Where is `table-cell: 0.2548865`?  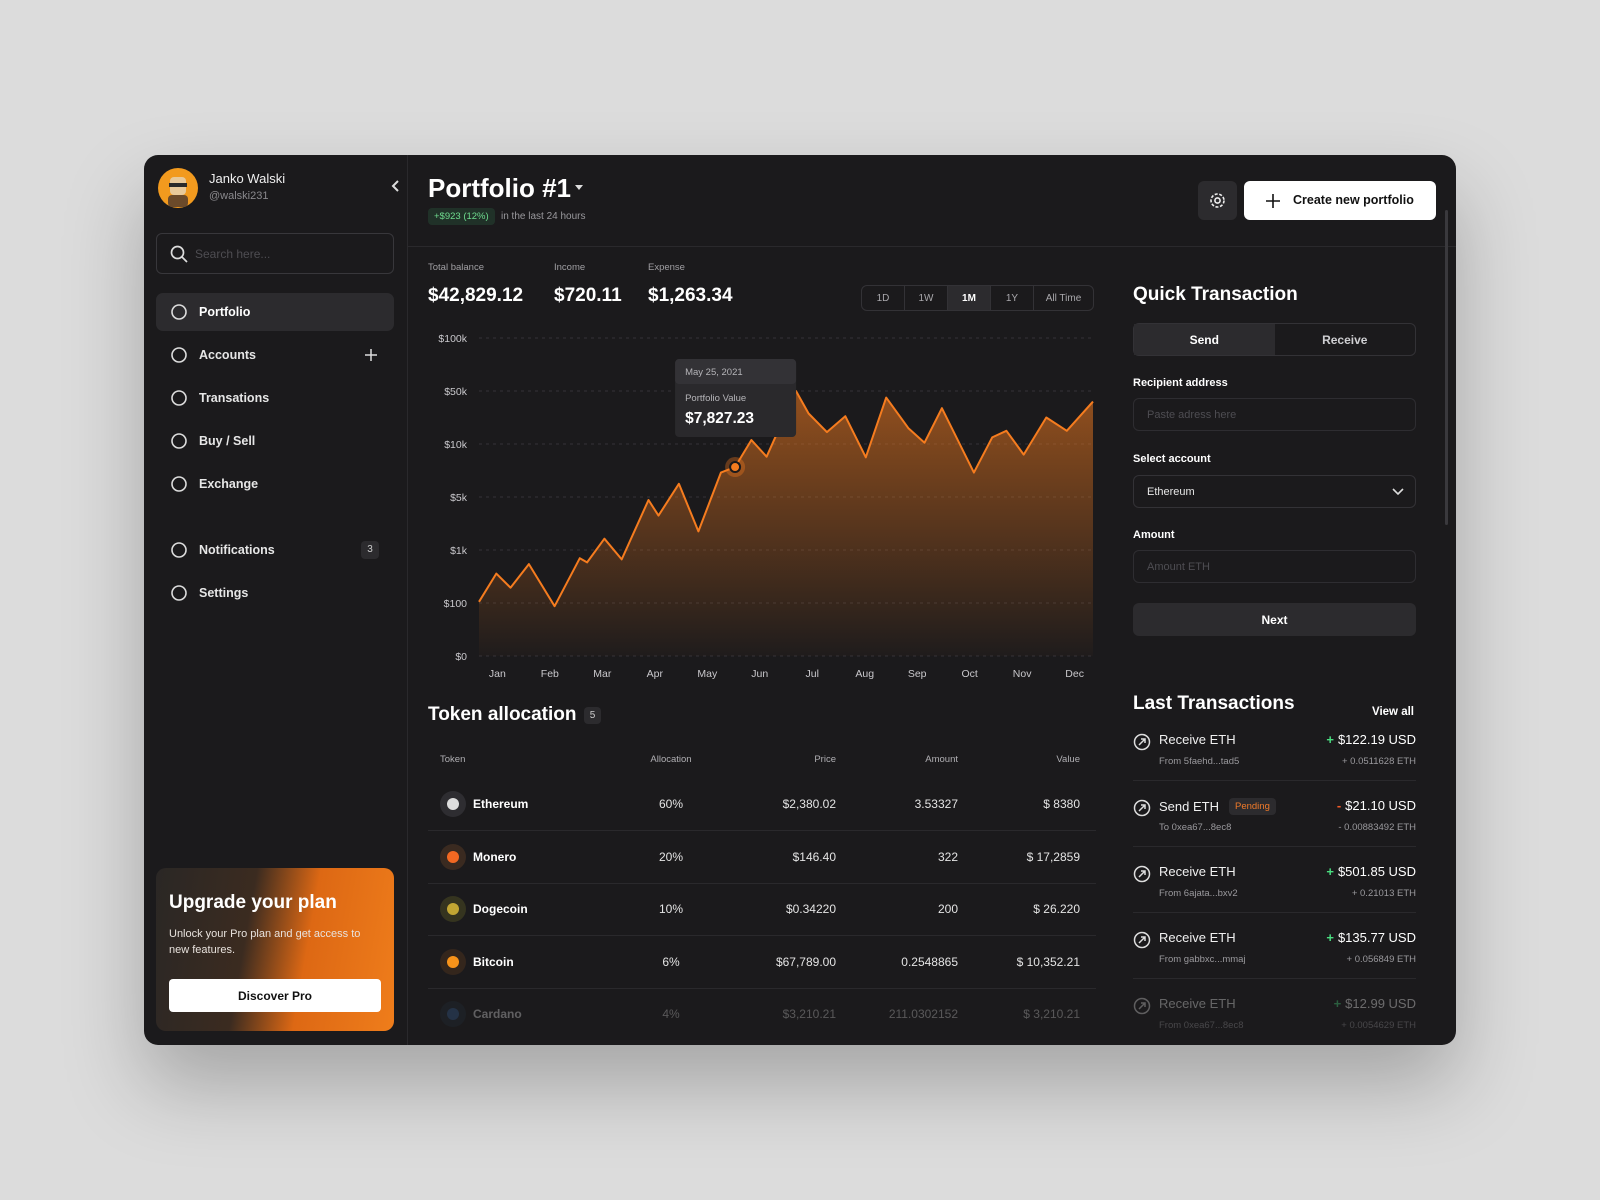
table-cell: 0.2548865 is located at coordinates (929, 961).